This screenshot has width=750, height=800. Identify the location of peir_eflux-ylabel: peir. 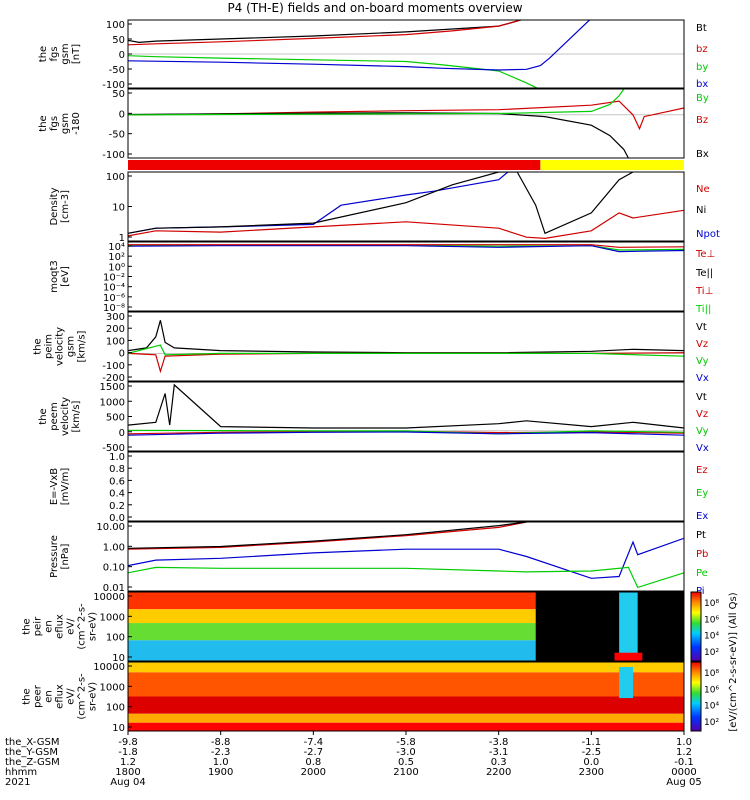
(38, 626).